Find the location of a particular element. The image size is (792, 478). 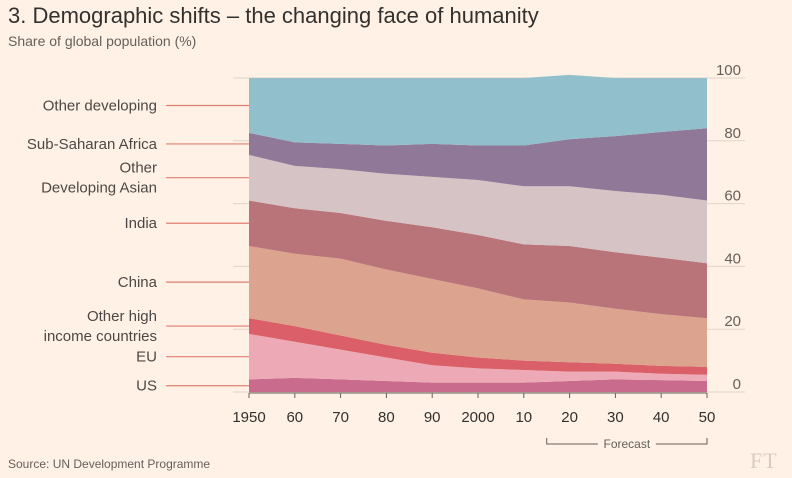

area-other-high-income-countries is located at coordinates (478, 346).